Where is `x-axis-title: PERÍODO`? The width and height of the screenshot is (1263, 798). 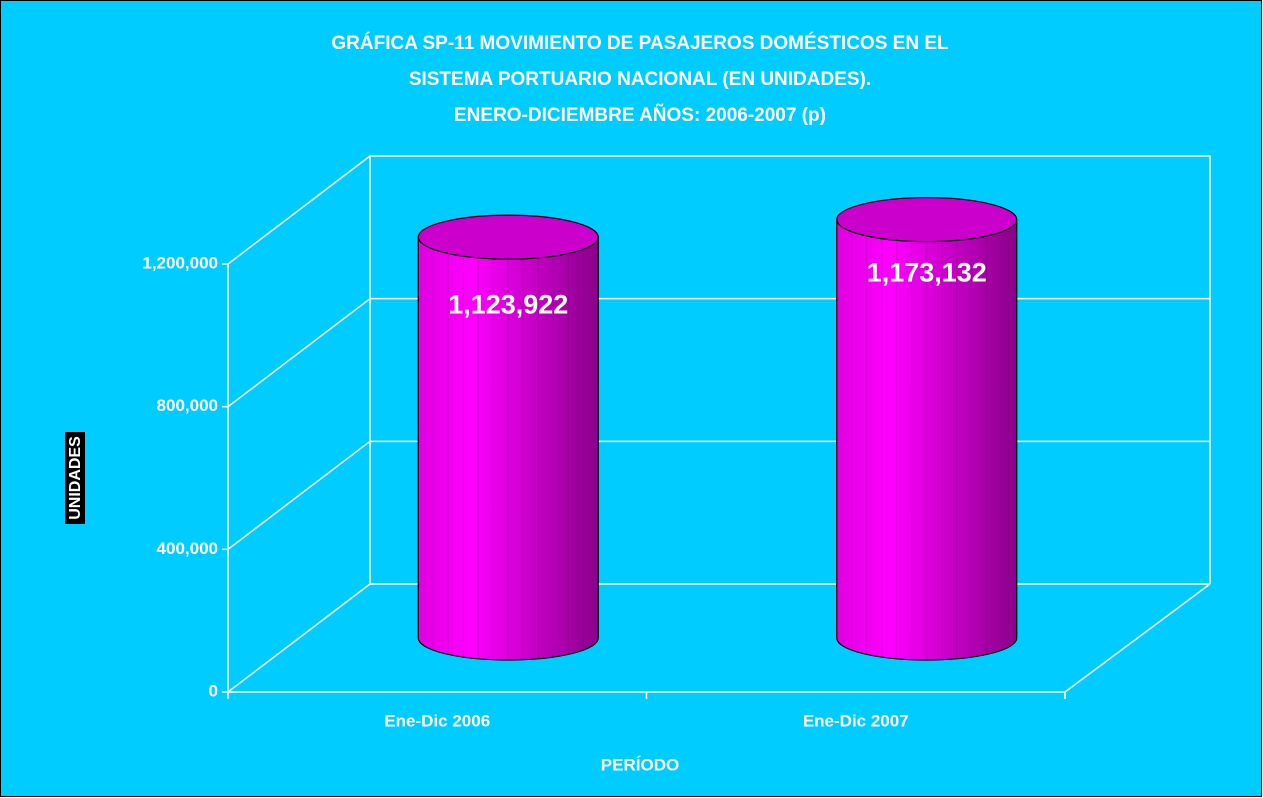
x-axis-title: PERÍODO is located at coordinates (640, 764).